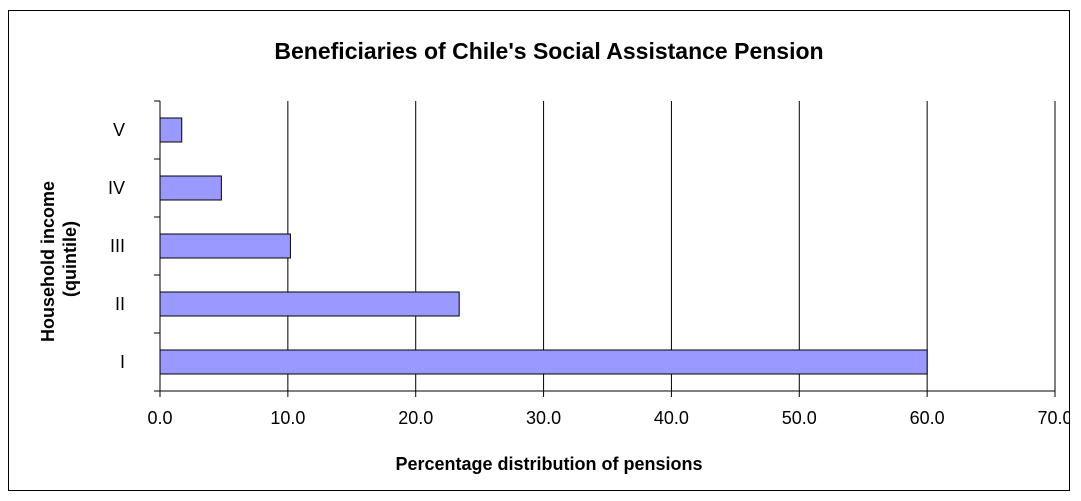 This screenshot has height=501, width=1081. I want to click on y-tick-label: III, so click(117, 246).